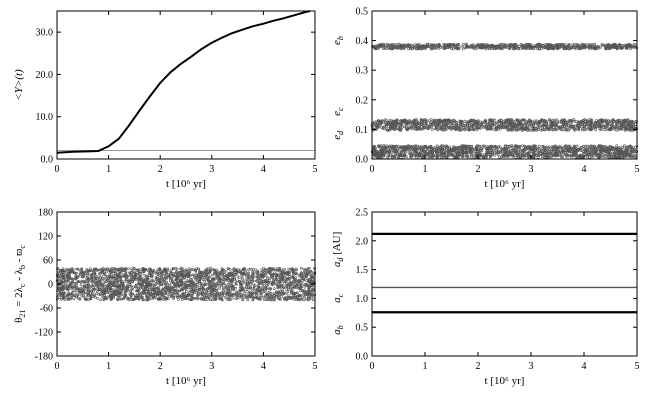 This screenshot has height=403, width=653. Describe the element at coordinates (362, 100) in the screenshot. I see `y-tick-label: 0.2` at that location.